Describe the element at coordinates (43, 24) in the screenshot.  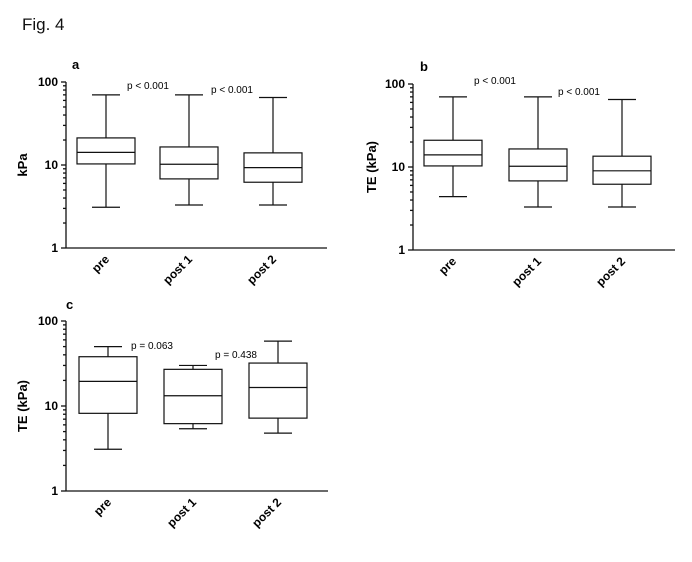
I see `figure-title: Fig. 4` at that location.